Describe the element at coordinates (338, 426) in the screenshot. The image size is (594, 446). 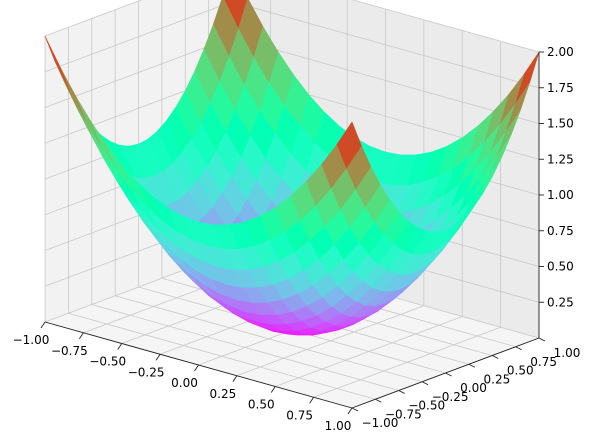
I see `x-tick-label: 1.00` at that location.